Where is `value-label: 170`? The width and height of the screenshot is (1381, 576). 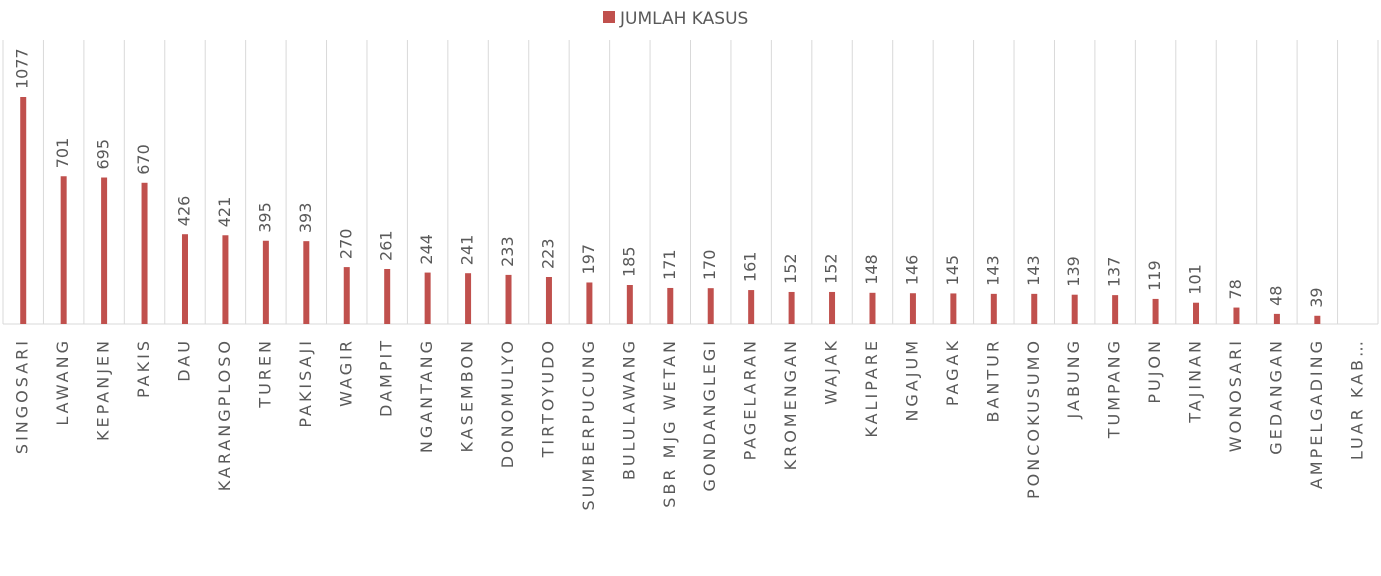
value-label: 170 is located at coordinates (709, 265).